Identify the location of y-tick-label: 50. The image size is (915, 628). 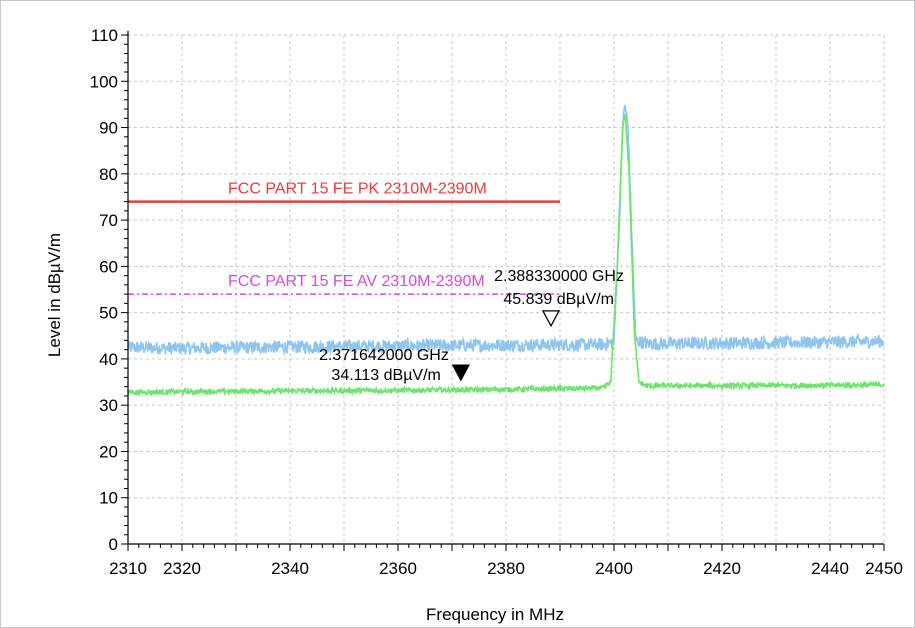
(108, 313).